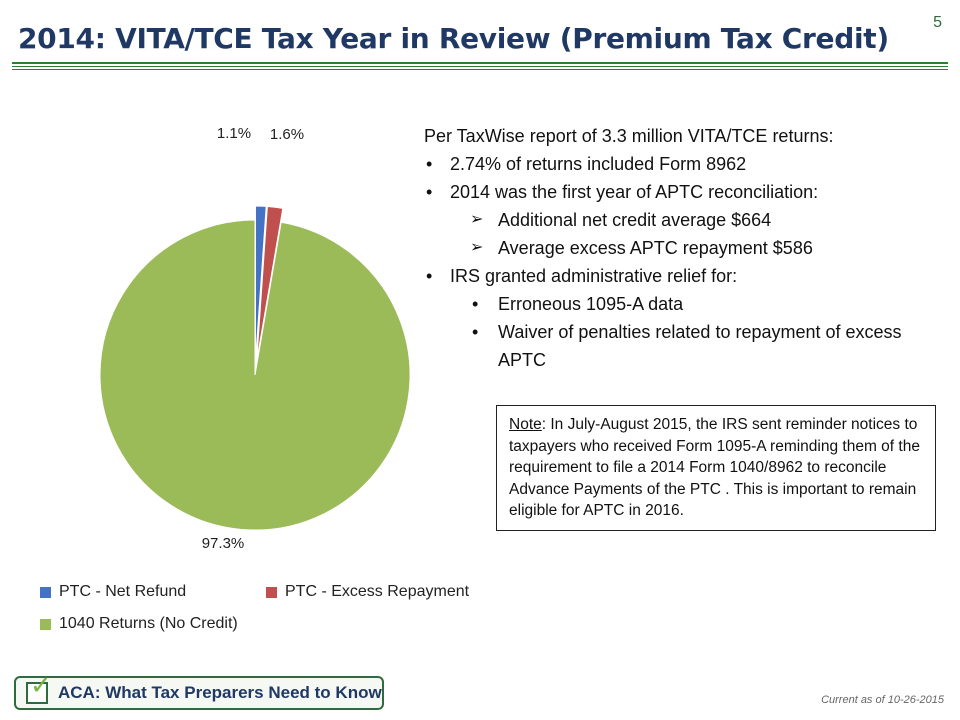  What do you see at coordinates (234, 133) in the screenshot?
I see `pie-data-label: 1.1%` at bounding box center [234, 133].